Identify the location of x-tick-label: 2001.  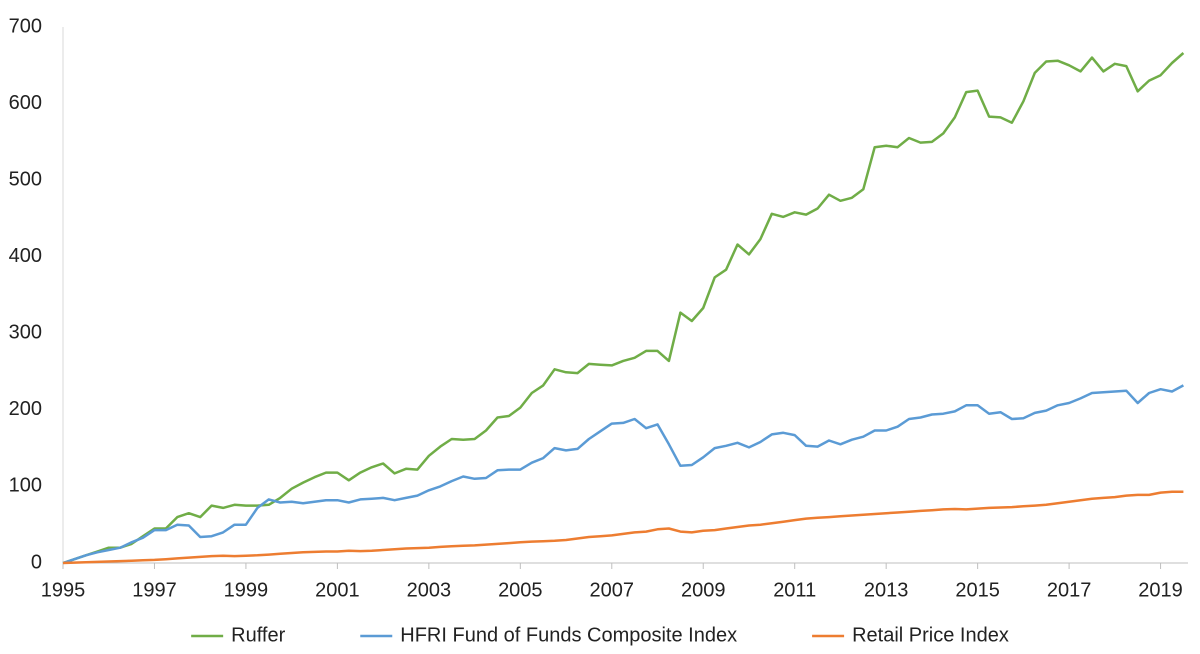
(337, 590).